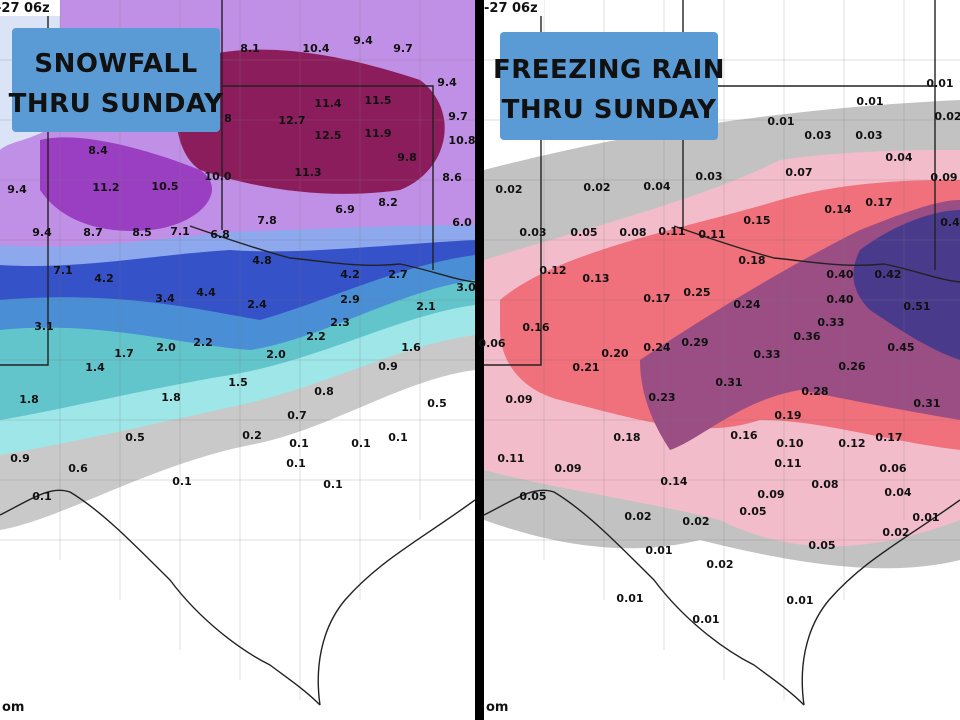  What do you see at coordinates (466, 287) in the screenshot?
I see `map-value-label: 3.0` at bounding box center [466, 287].